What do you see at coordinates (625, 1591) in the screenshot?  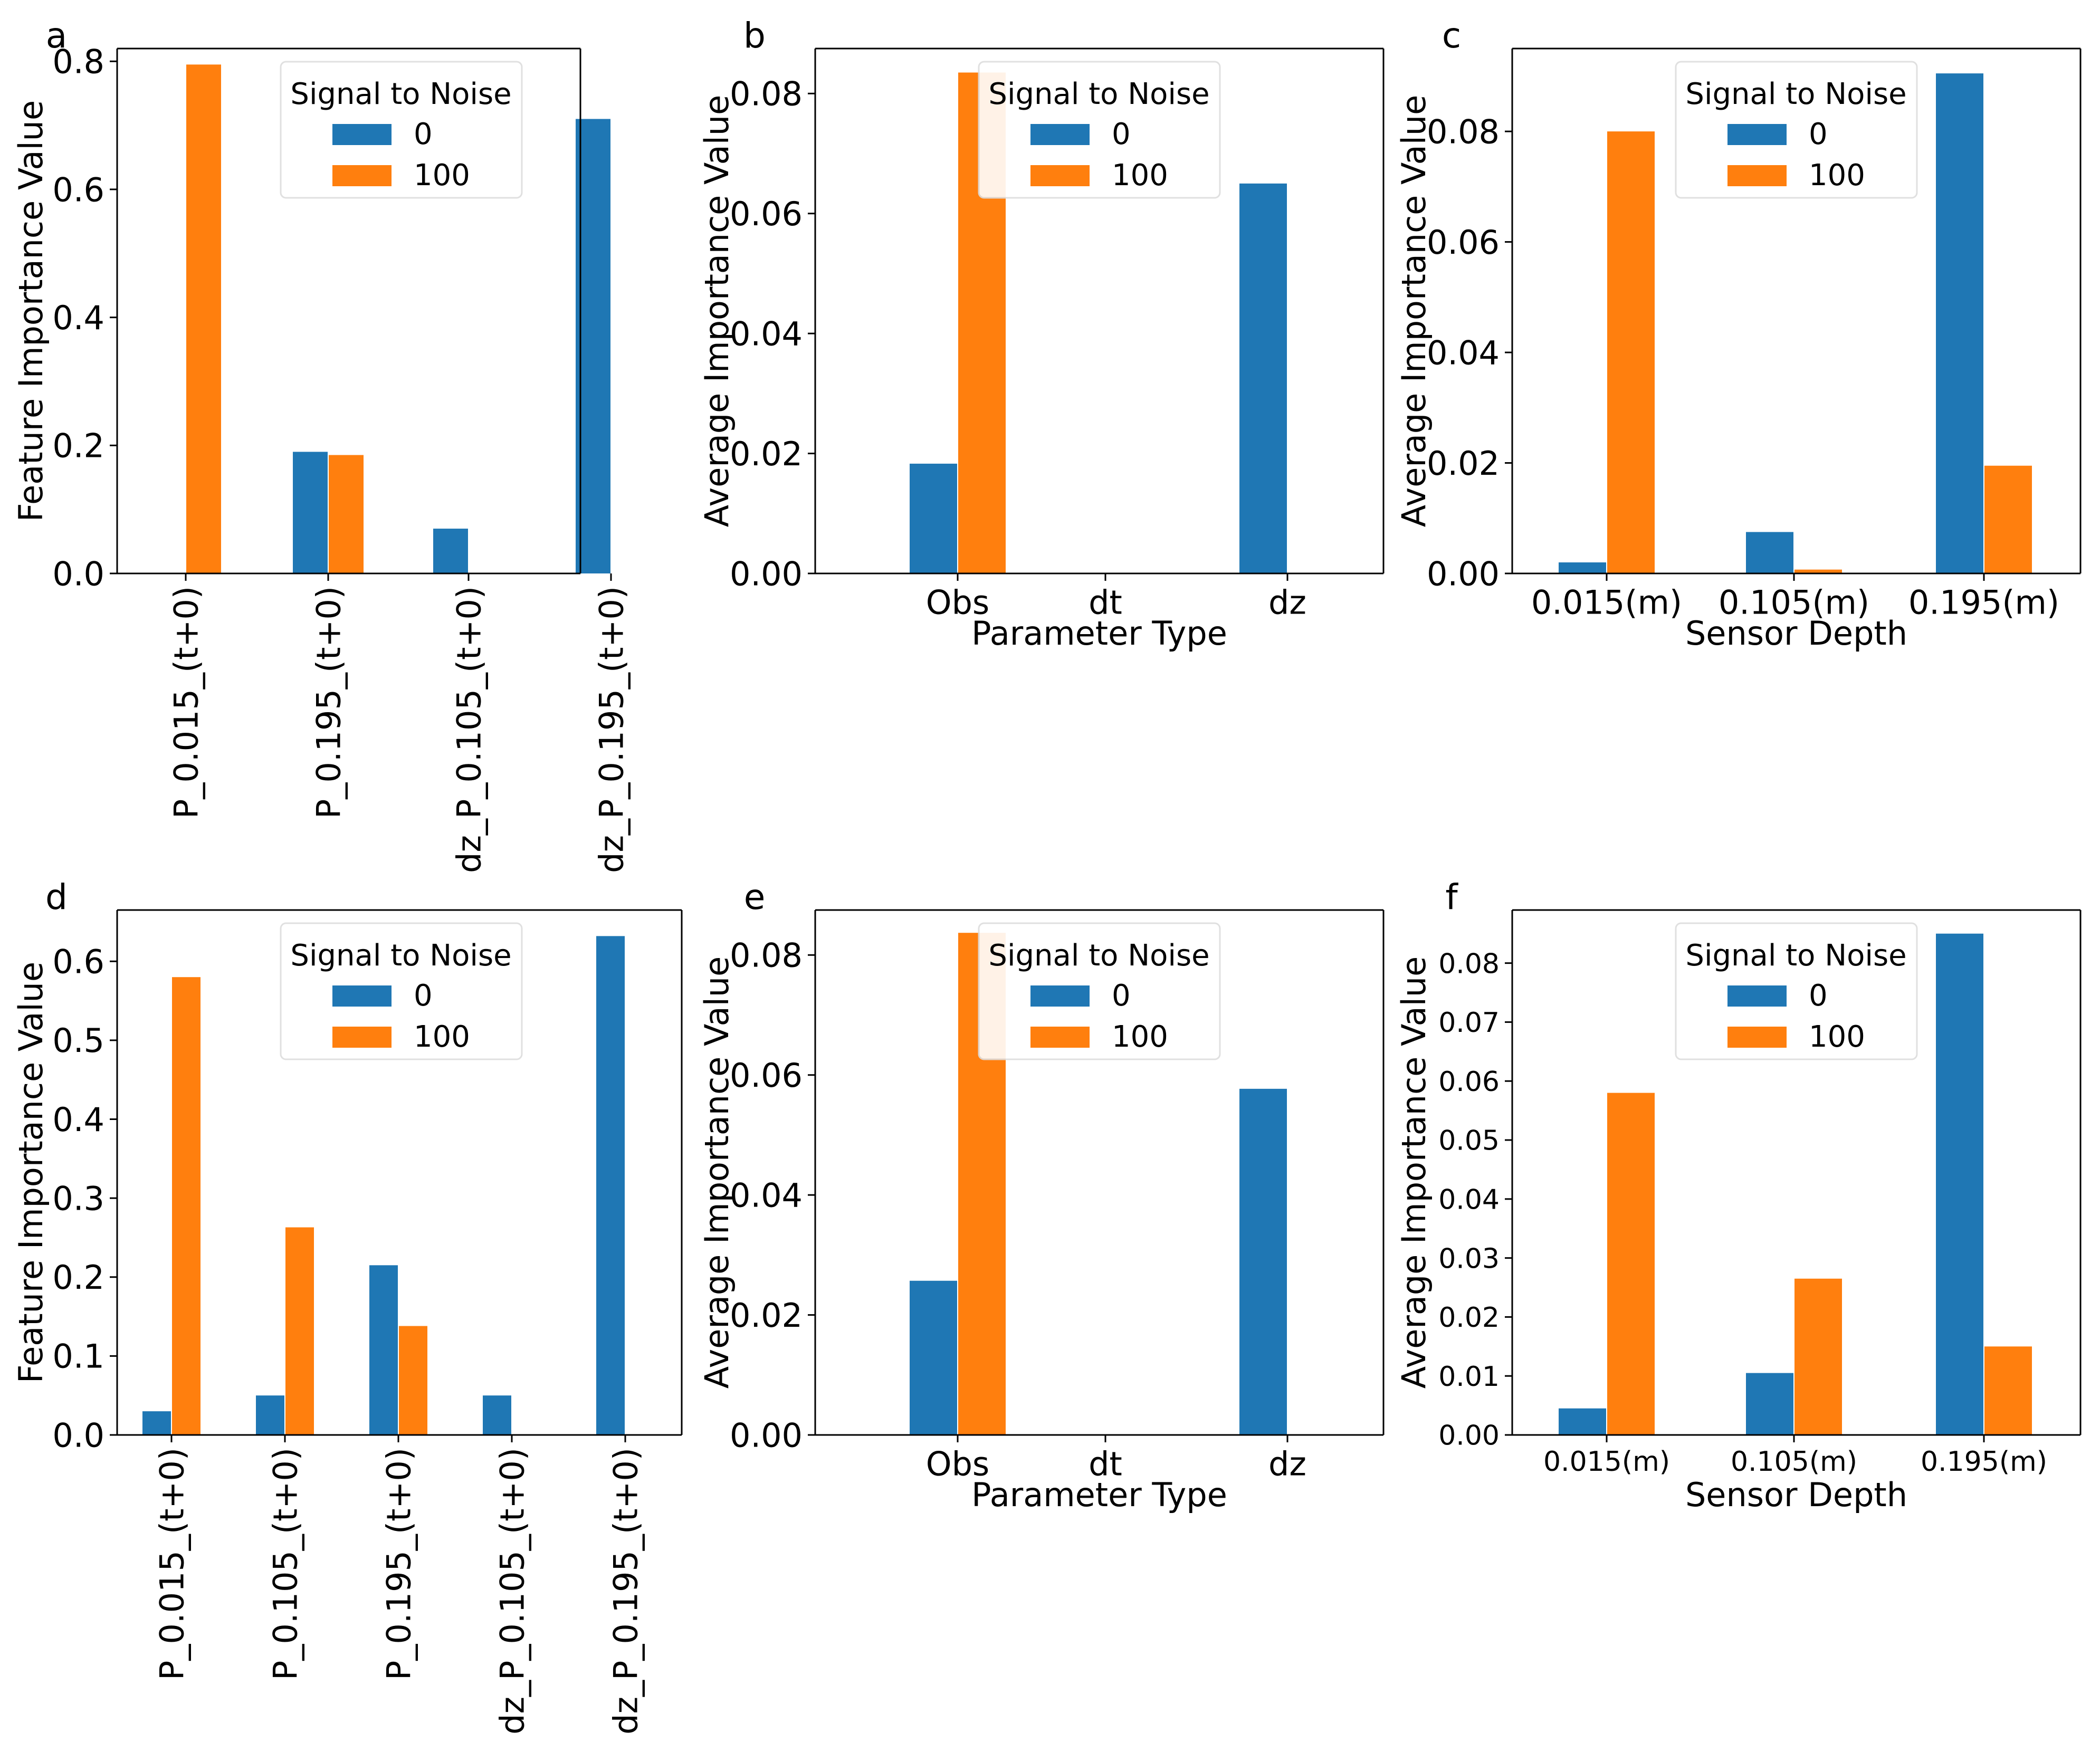 I see `x-tick-label: dz_P_0.195_(t+0)` at bounding box center [625, 1591].